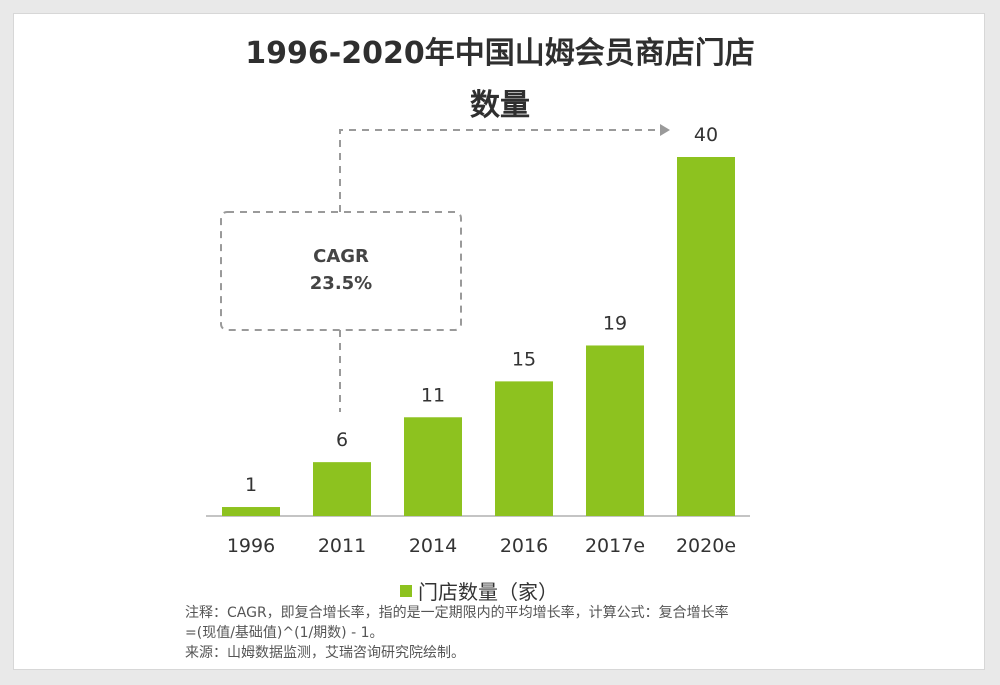 The height and width of the screenshot is (685, 1000). What do you see at coordinates (500, 105) in the screenshot?
I see `chart-title-line2: 数量` at bounding box center [500, 105].